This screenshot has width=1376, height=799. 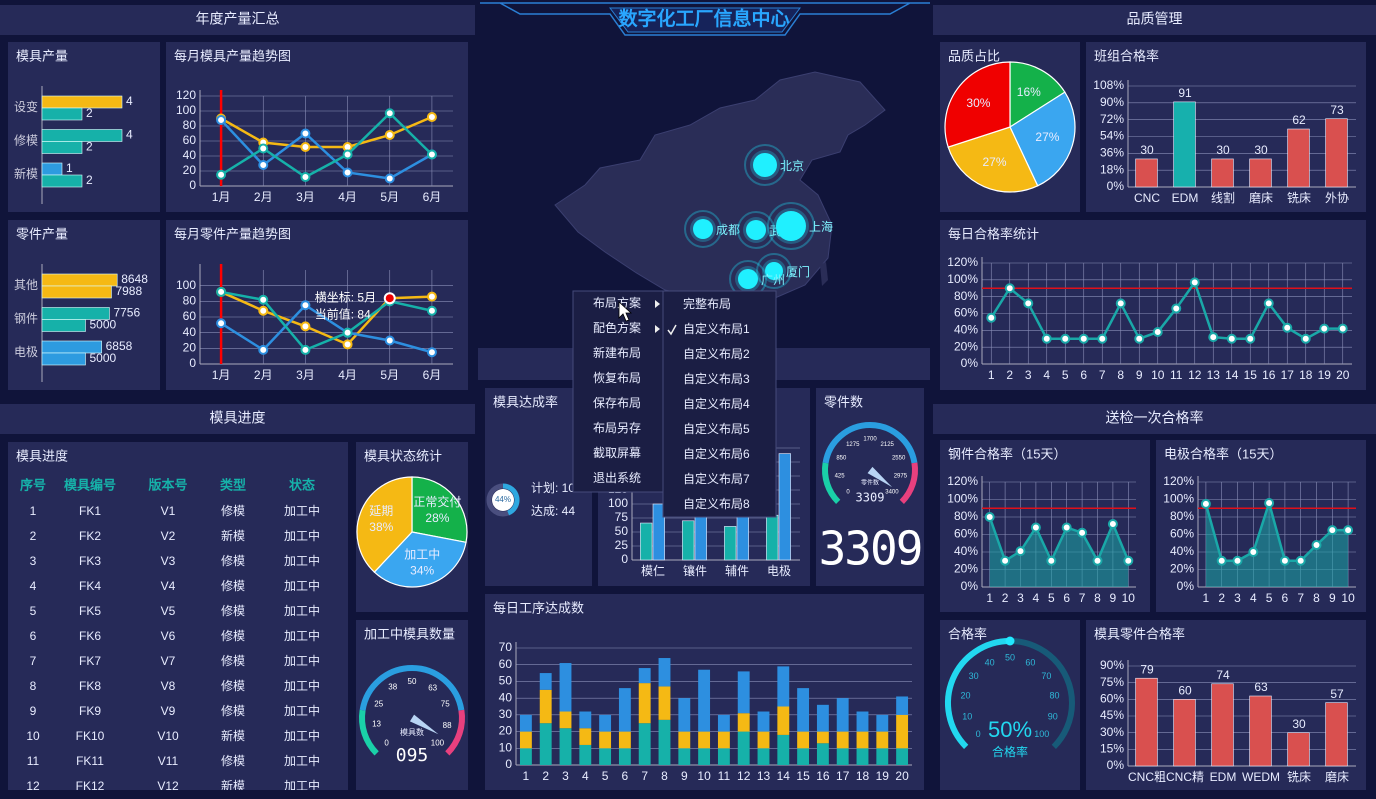 I want to click on table-cell: 12, so click(x=33, y=786).